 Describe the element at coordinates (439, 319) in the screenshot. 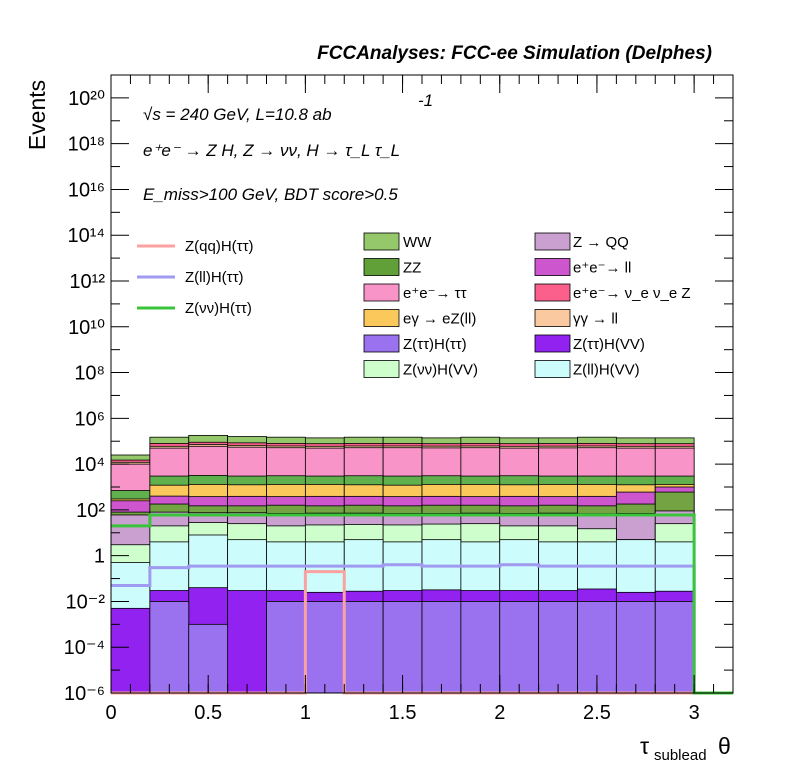

I see `legend-label: eγ → eZ(ll)` at that location.